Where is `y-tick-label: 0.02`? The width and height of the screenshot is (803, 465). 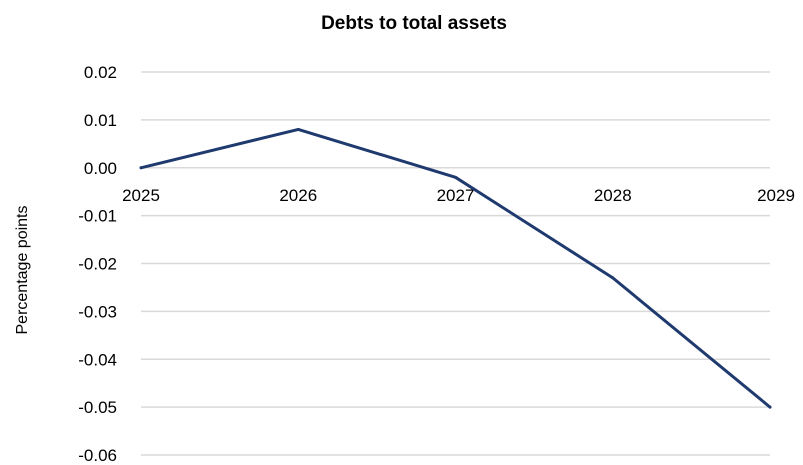 y-tick-label: 0.02 is located at coordinates (100, 72).